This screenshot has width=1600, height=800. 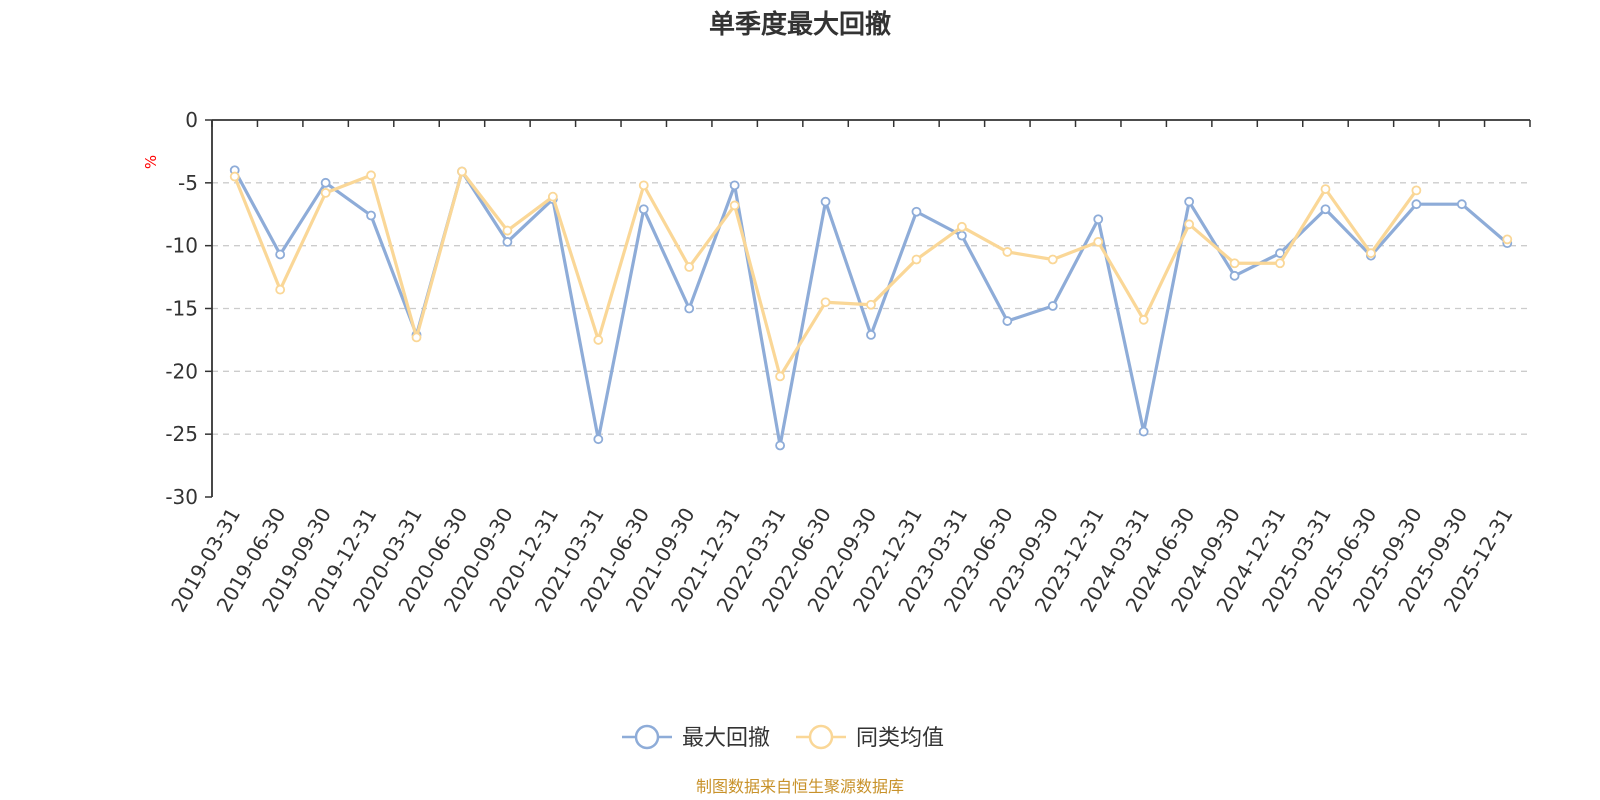 I want to click on legend: 最大回撤 同类均值, so click(x=783, y=737).